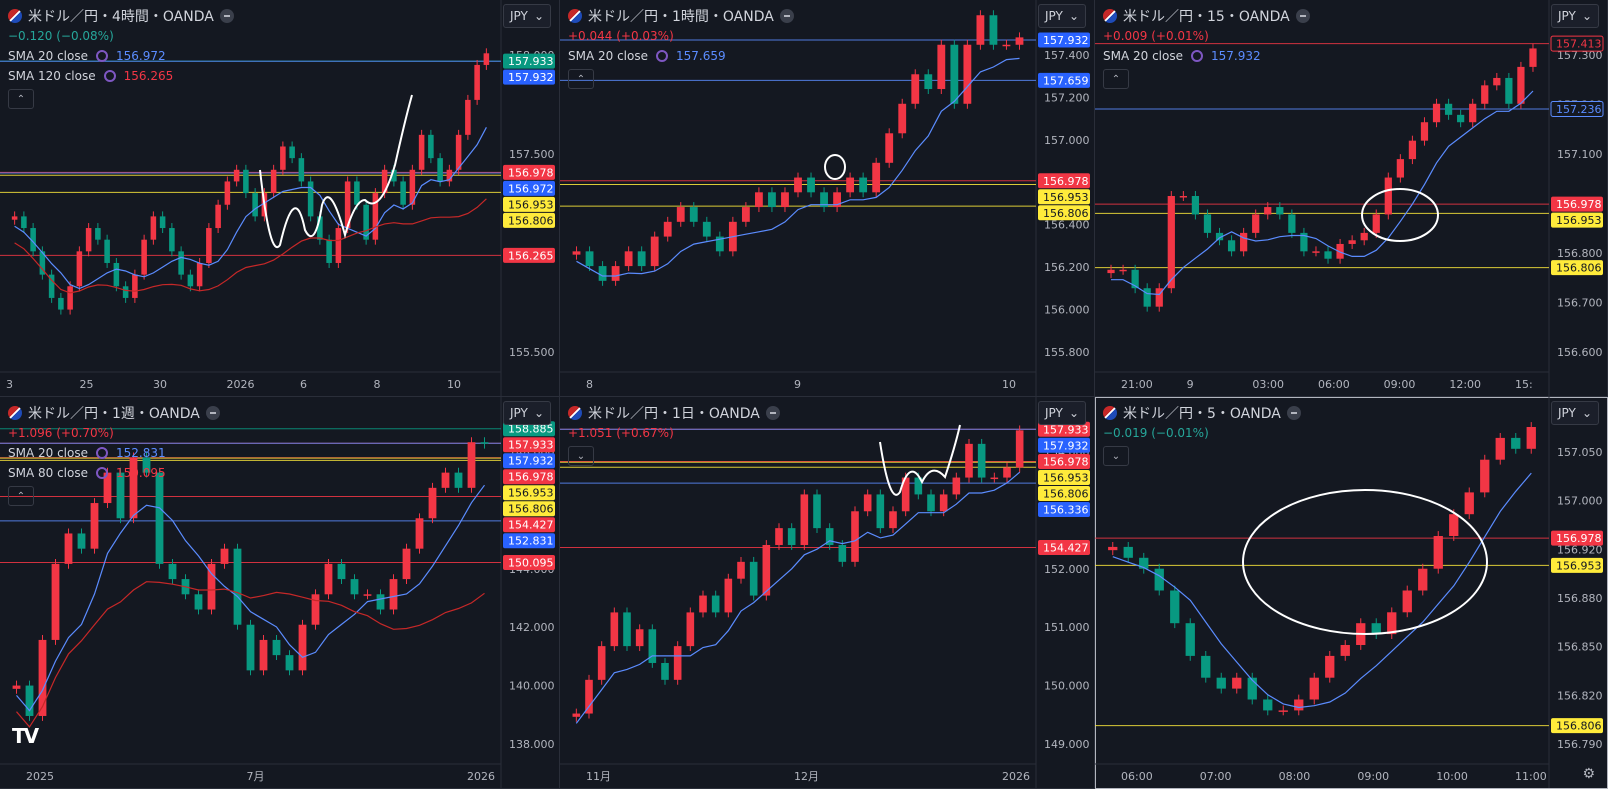 Image resolution: width=1608 pixels, height=789 pixels. What do you see at coordinates (141, 473) in the screenshot?
I see `indicator-value: 150.095` at bounding box center [141, 473].